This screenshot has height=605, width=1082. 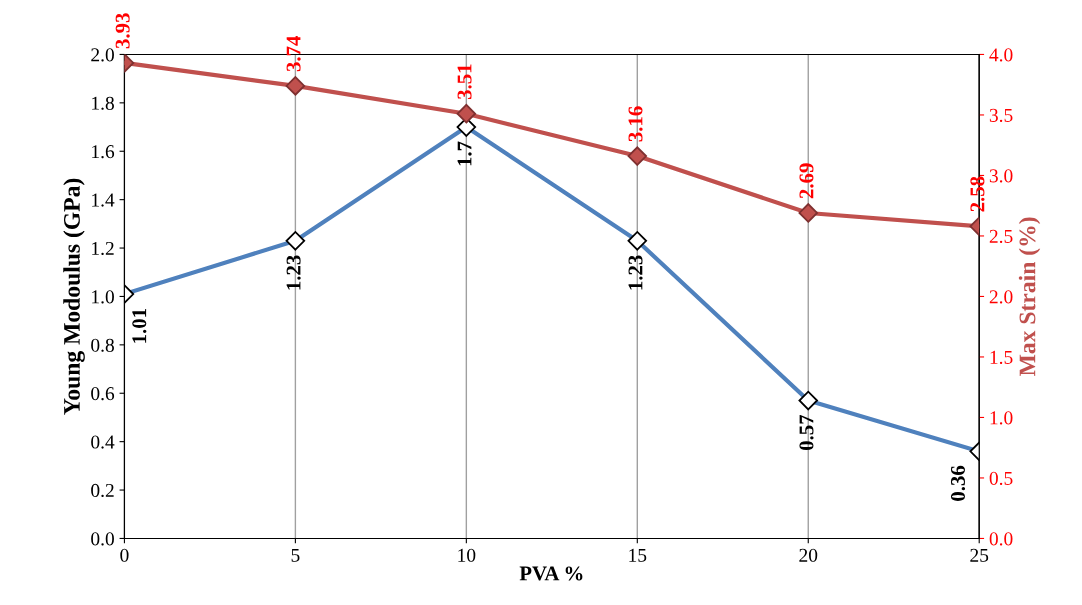 What do you see at coordinates (958, 483) in the screenshot?
I see `data-label: 0.36` at bounding box center [958, 483].